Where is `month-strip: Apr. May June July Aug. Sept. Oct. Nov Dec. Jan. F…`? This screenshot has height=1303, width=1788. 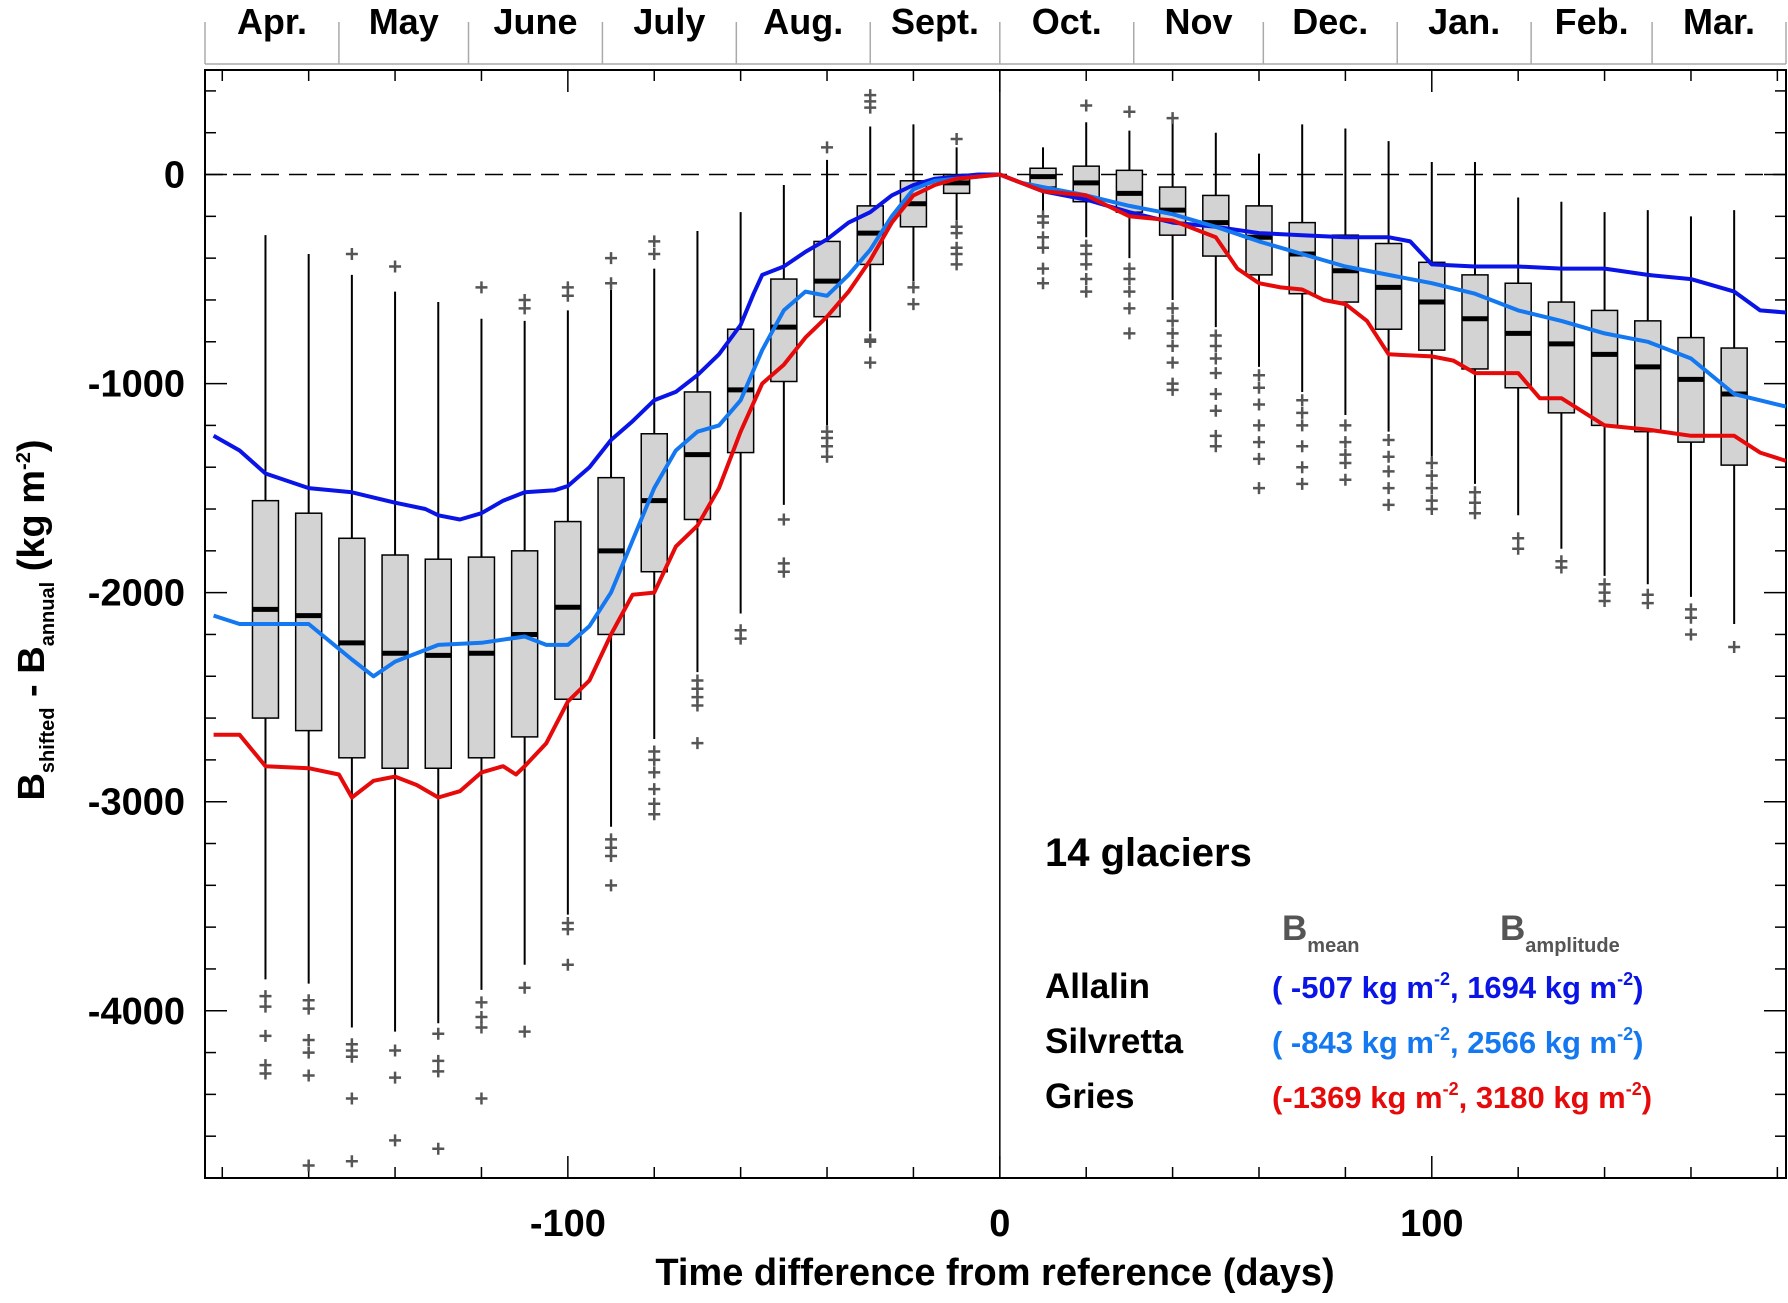
month-strip: Apr. May June July Aug. Sept. Oct. Nov Dec. Jan. F… is located at coordinates (995, 33).